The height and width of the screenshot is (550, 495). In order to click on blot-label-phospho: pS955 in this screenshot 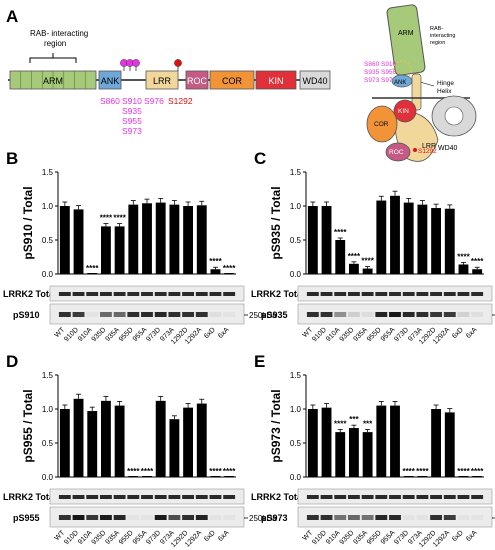, I will do `click(26, 518)`.